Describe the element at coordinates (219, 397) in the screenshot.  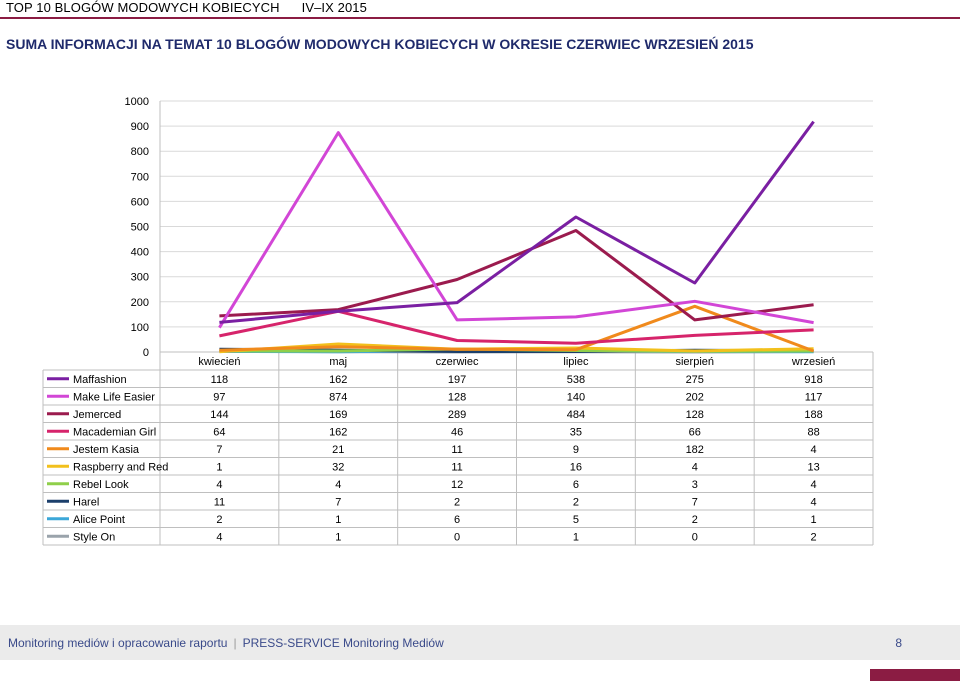
I see `data-label: 97` at that location.